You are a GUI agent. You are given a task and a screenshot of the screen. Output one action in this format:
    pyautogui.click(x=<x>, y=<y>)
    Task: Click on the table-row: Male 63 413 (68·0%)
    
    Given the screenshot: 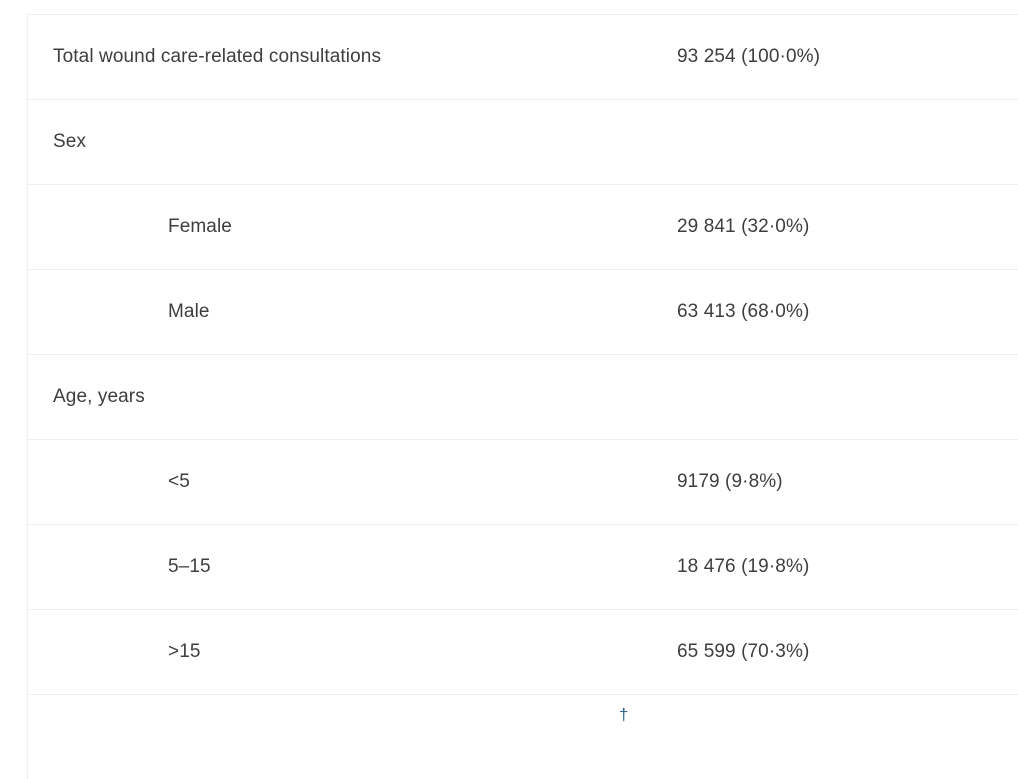 What is the action you would take?
    pyautogui.click(x=523, y=312)
    